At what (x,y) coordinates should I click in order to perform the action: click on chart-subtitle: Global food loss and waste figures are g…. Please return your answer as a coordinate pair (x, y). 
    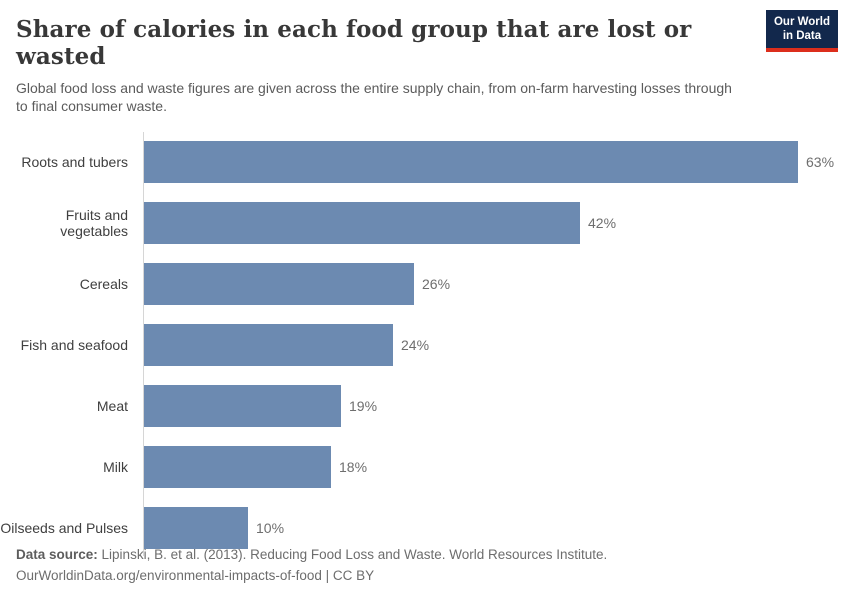
    Looking at the image, I should click on (374, 97).